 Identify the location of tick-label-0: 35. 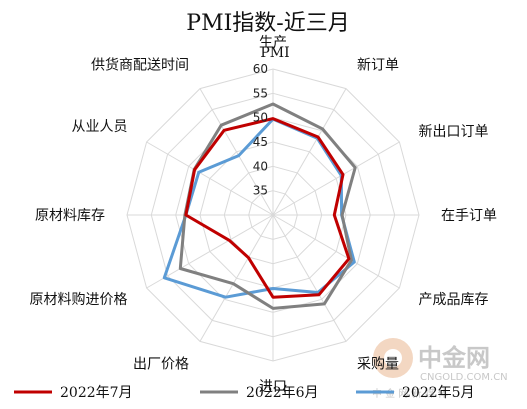
(260, 191).